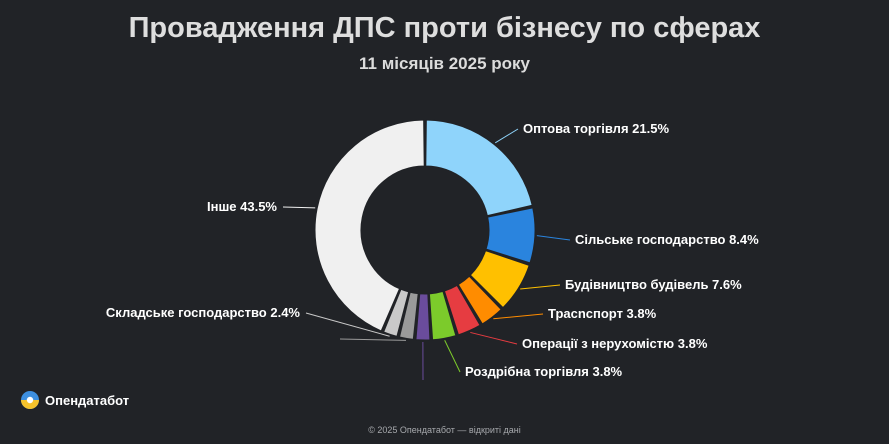 This screenshot has width=889, height=444. I want to click on slice-label-5: Роздрібна торгівля 3.8%, so click(544, 371).